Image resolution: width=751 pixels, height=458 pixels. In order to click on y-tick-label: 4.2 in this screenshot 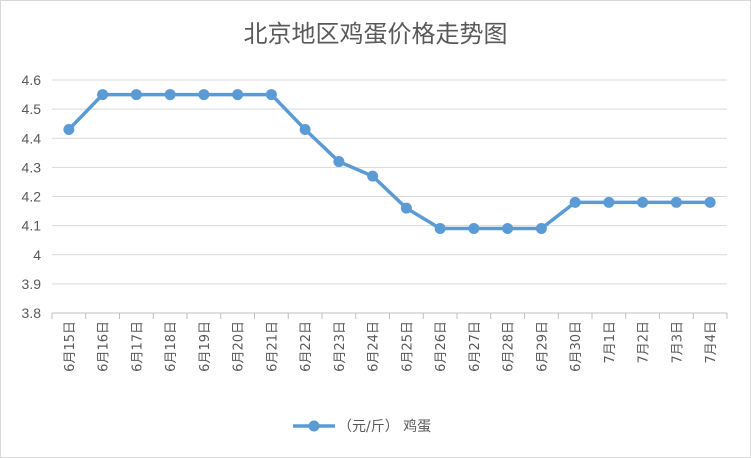, I will do `click(32, 197)`.